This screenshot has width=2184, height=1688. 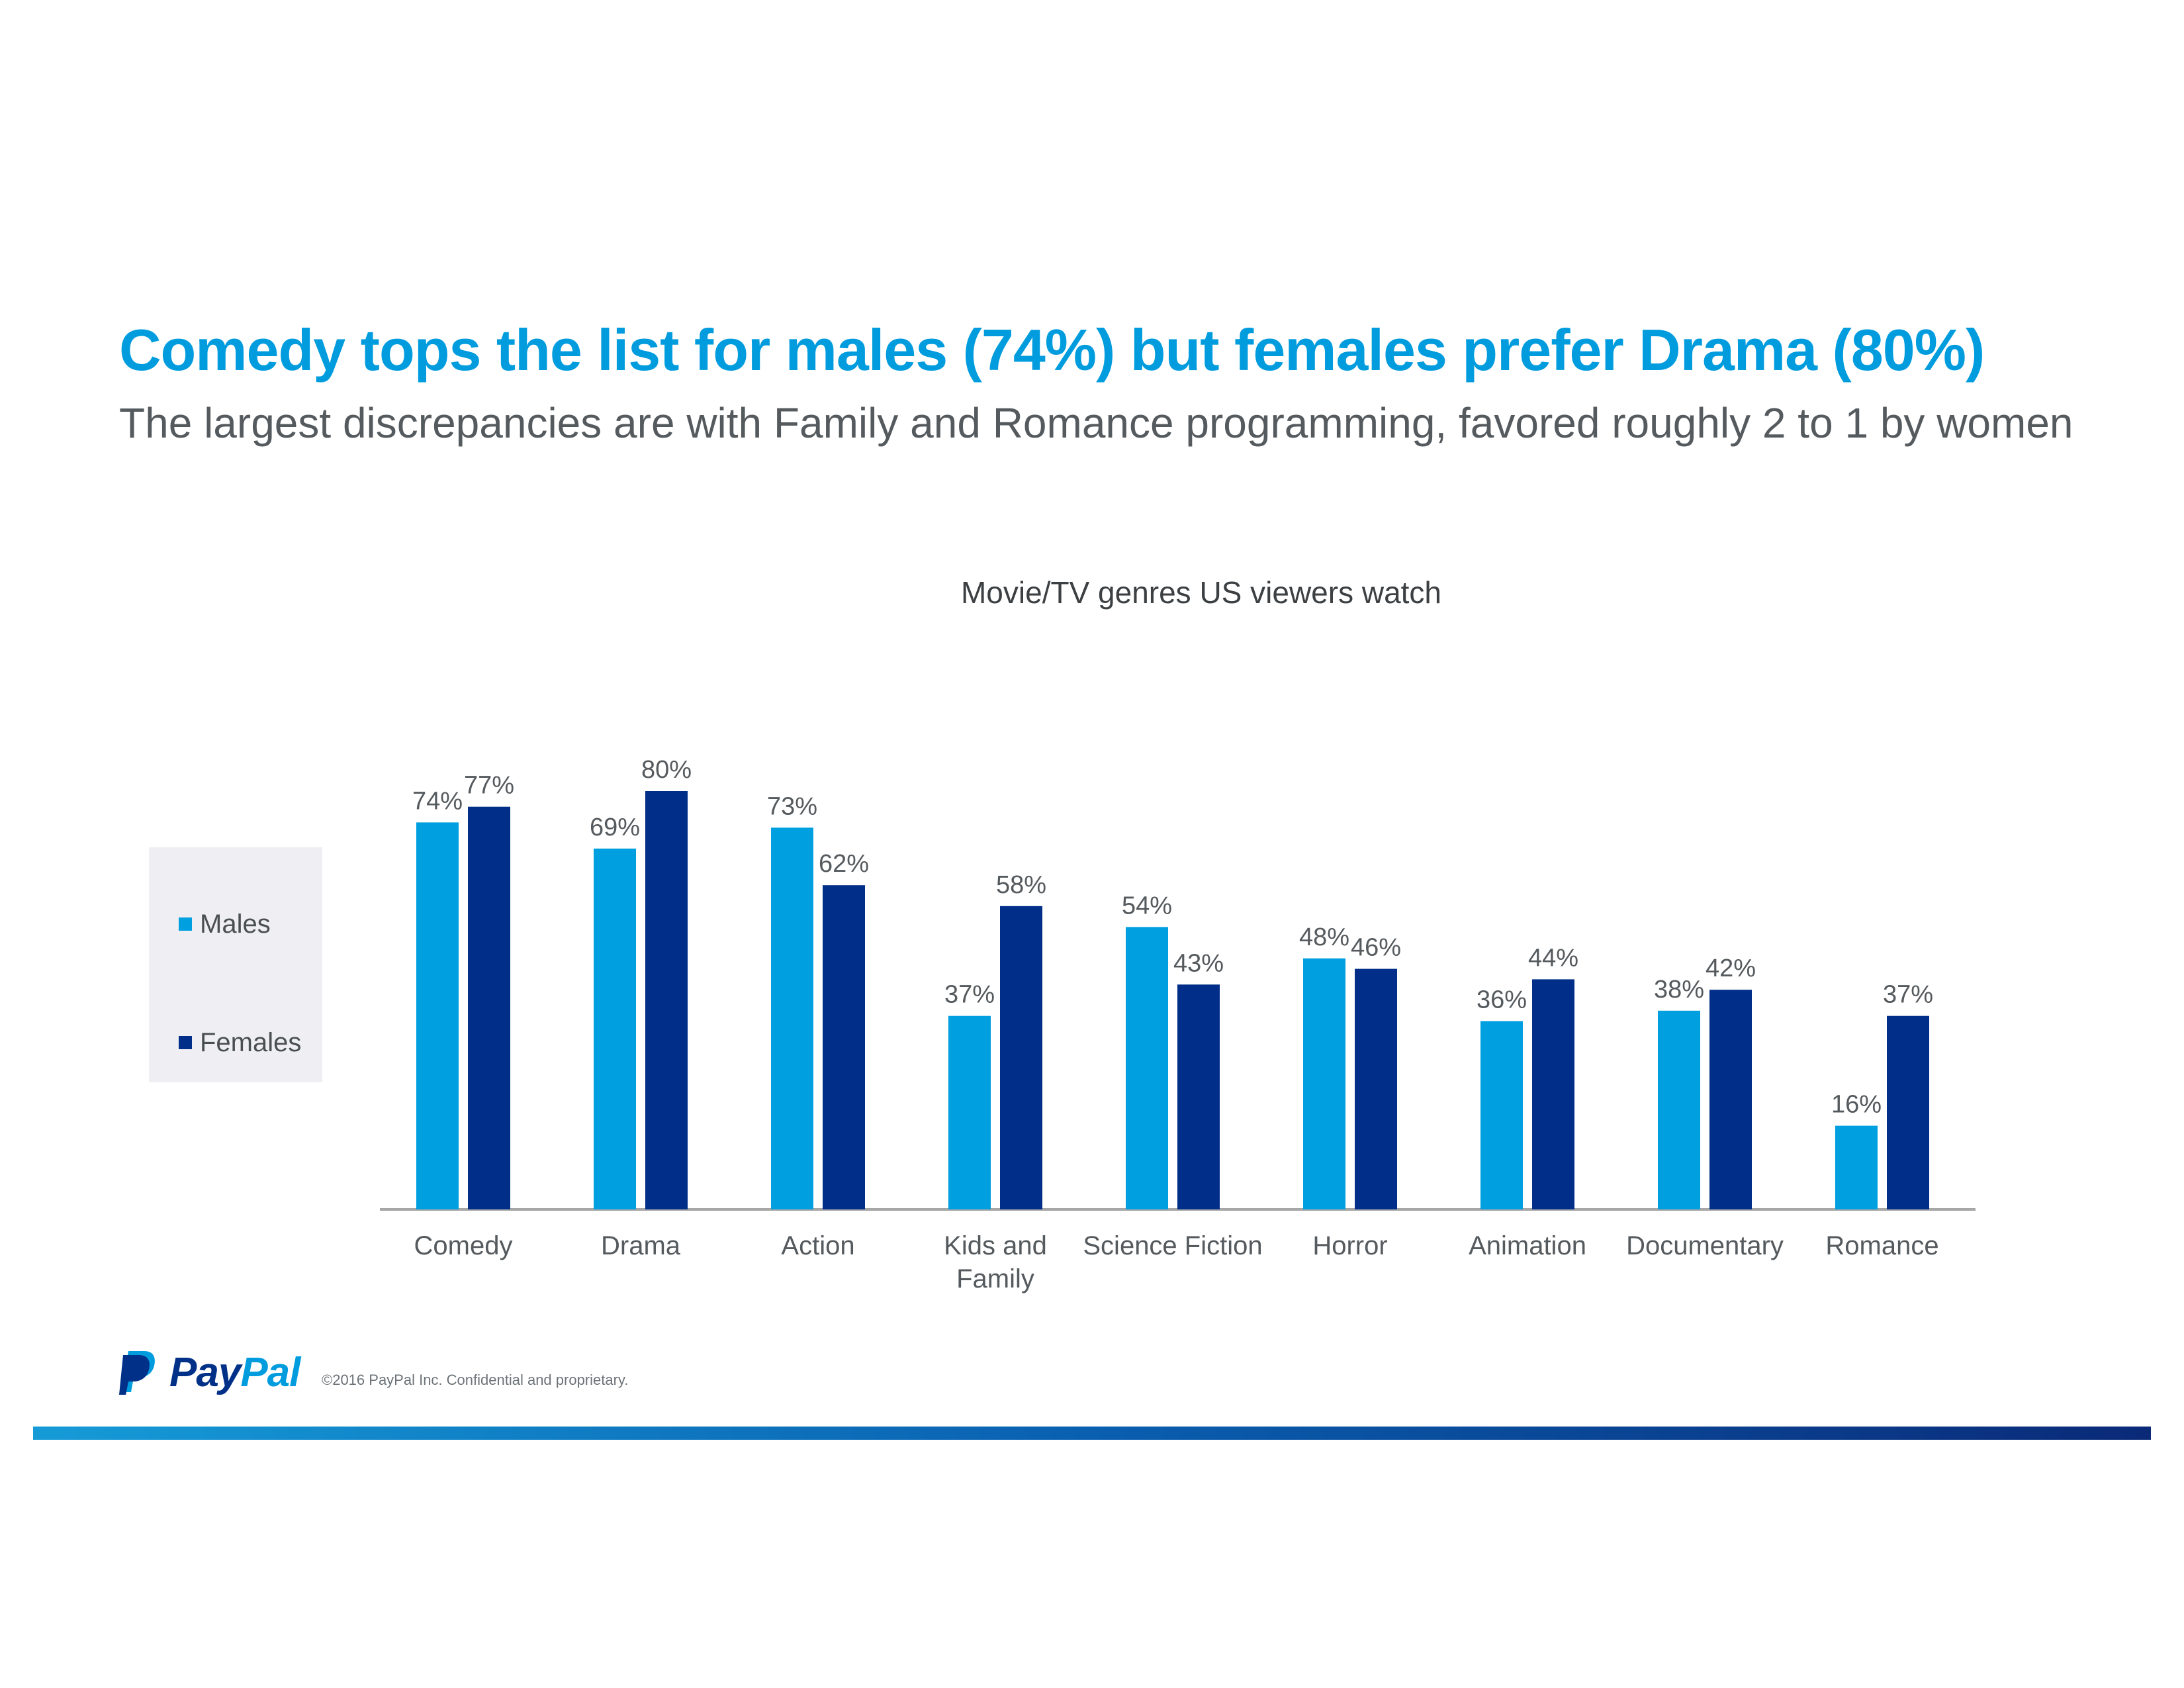 I want to click on x-tick-label-4: Kids and, so click(x=995, y=1245).